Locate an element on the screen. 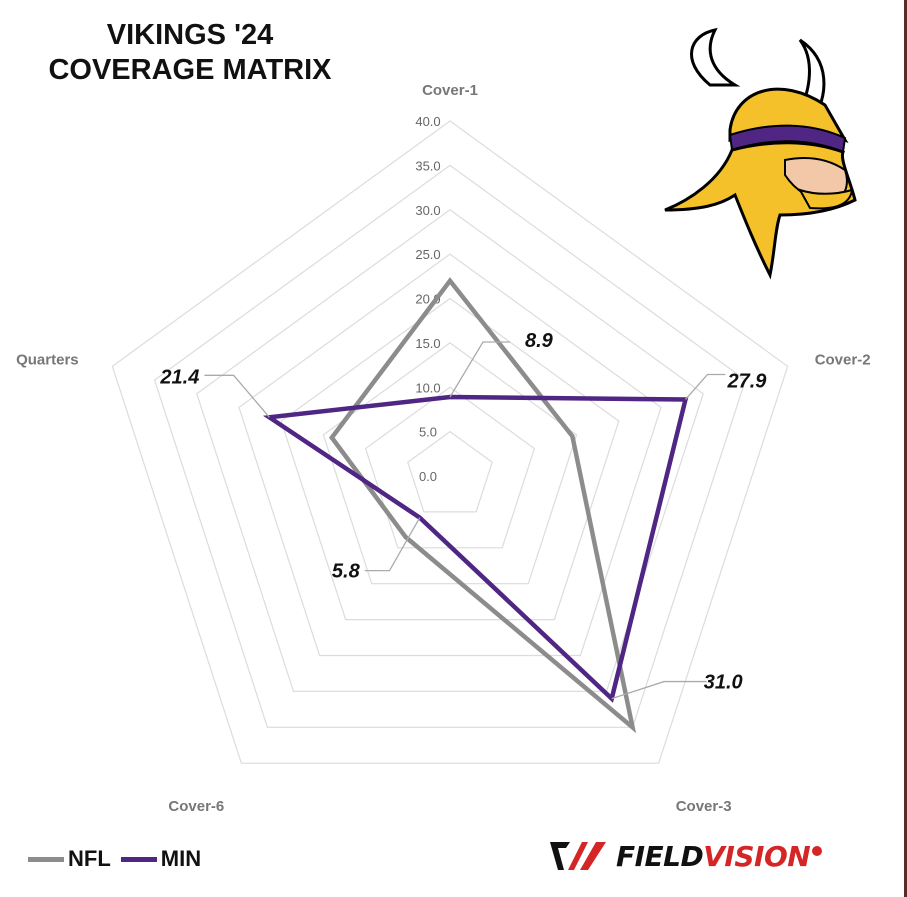 The image size is (907, 897). data-label: 5.8 is located at coordinates (346, 572).